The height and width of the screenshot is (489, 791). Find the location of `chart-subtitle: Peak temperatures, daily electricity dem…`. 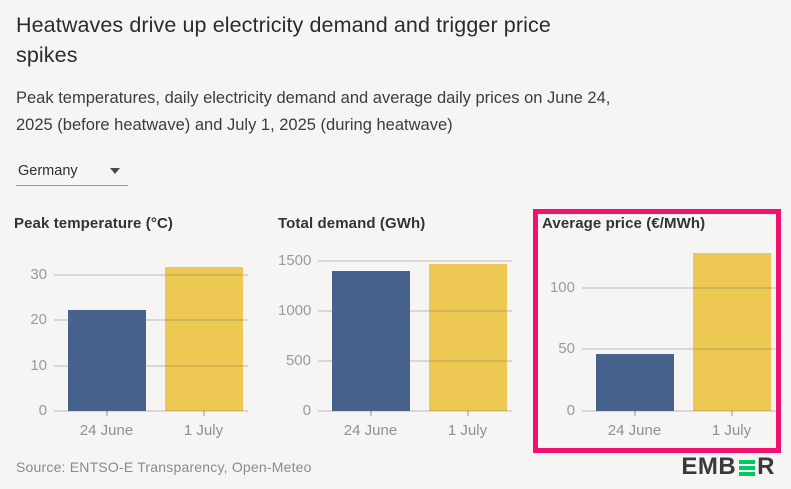

chart-subtitle: Peak temperatures, daily electricity dem… is located at coordinates (395, 112).